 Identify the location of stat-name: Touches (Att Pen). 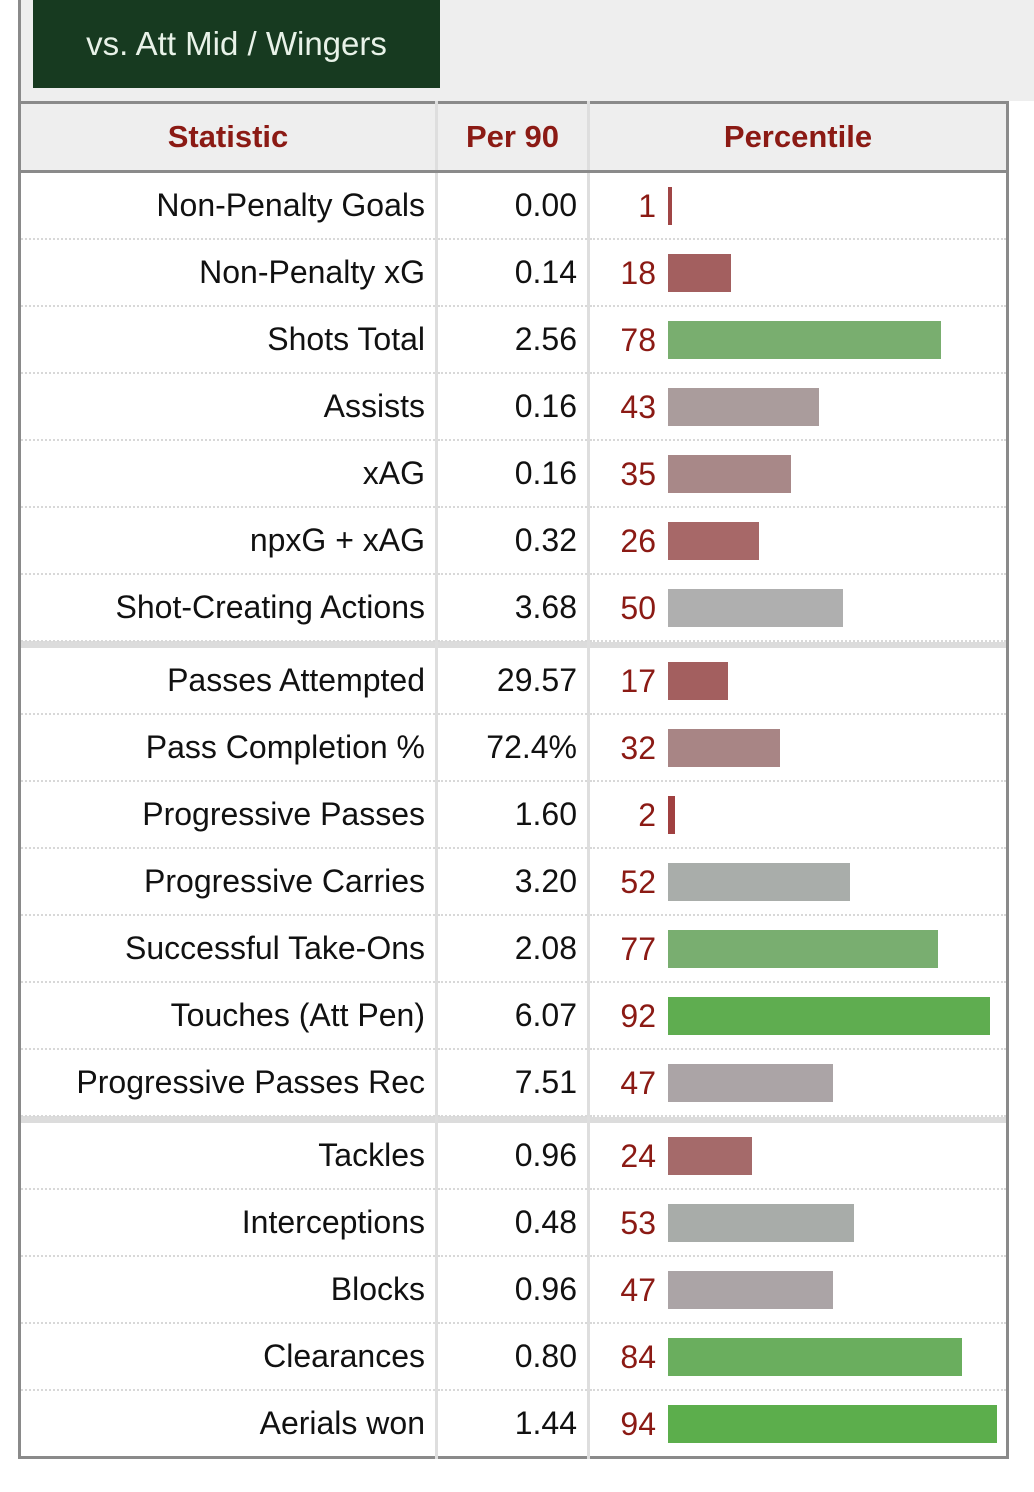
(228, 1016).